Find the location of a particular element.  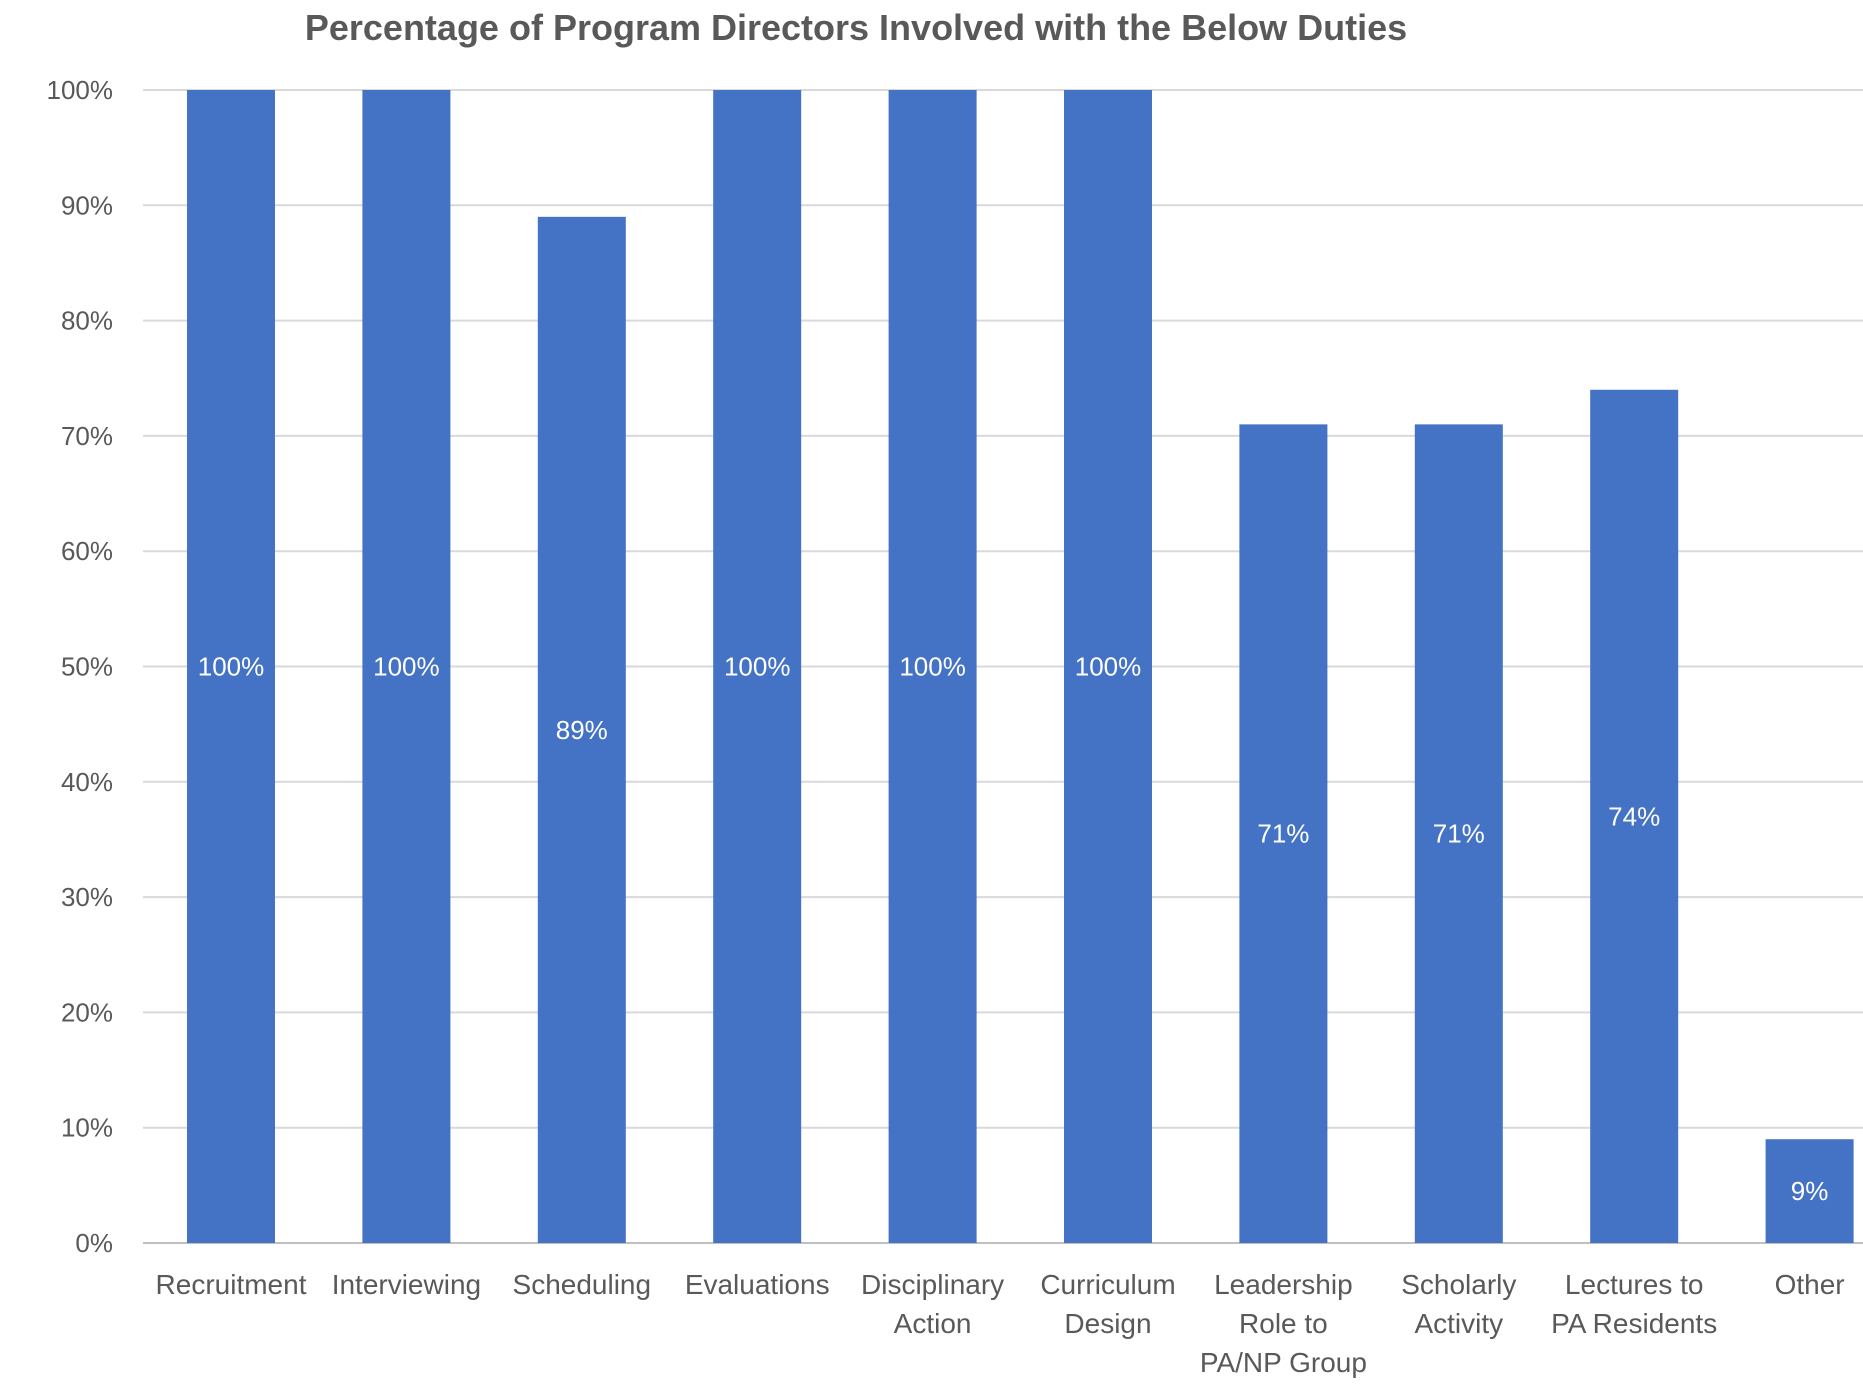

y-tick-label: 90% is located at coordinates (87, 205).